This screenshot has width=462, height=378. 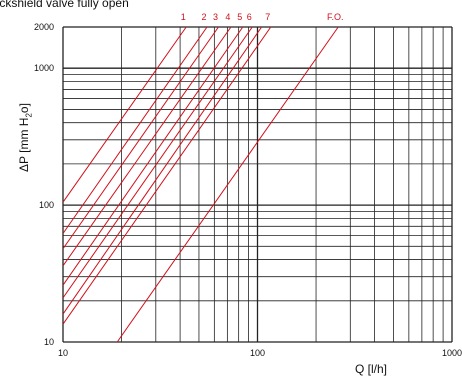 What do you see at coordinates (44, 68) in the screenshot?
I see `y-tick-label: 1000` at bounding box center [44, 68].